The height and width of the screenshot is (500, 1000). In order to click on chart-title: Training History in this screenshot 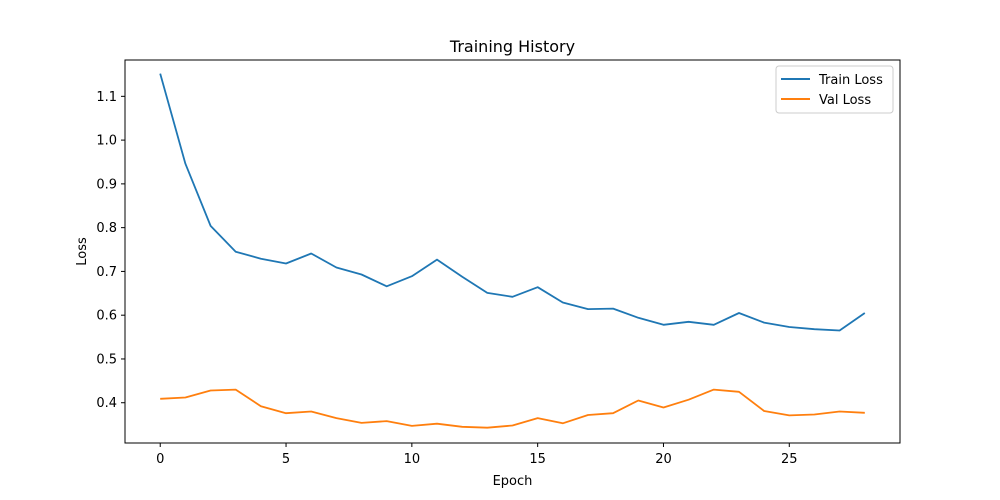, I will do `click(512, 46)`.